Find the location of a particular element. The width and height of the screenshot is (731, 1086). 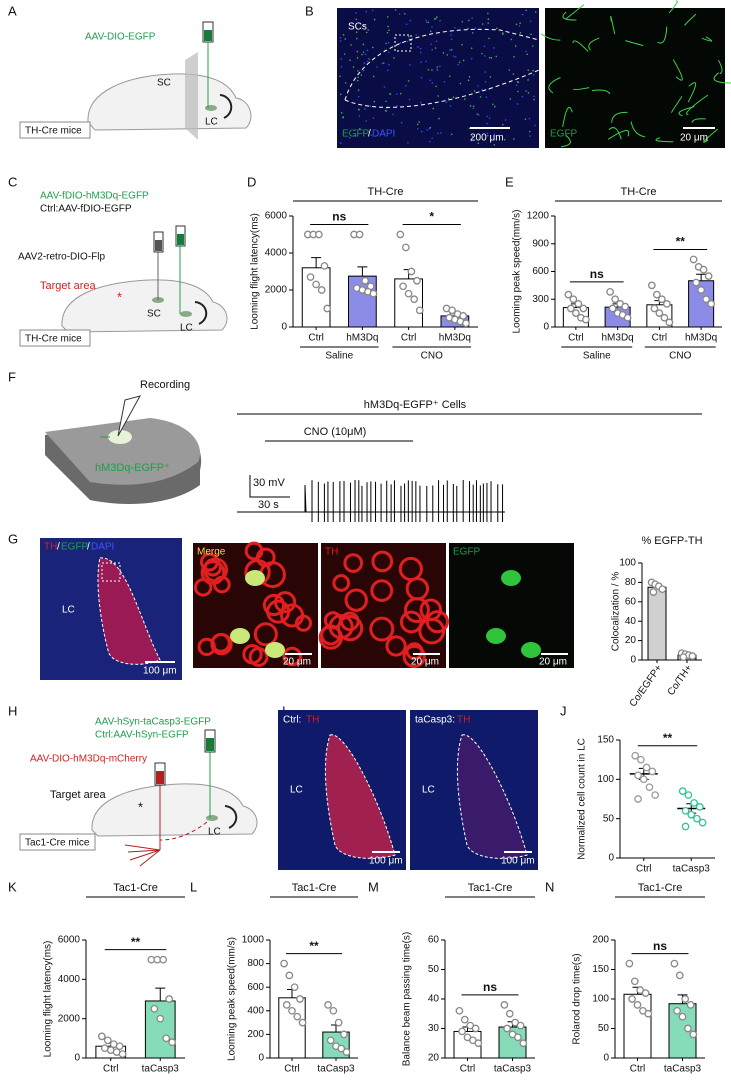

y-axis-label: Looming peak speed(mm/s) is located at coordinates (232, 999).